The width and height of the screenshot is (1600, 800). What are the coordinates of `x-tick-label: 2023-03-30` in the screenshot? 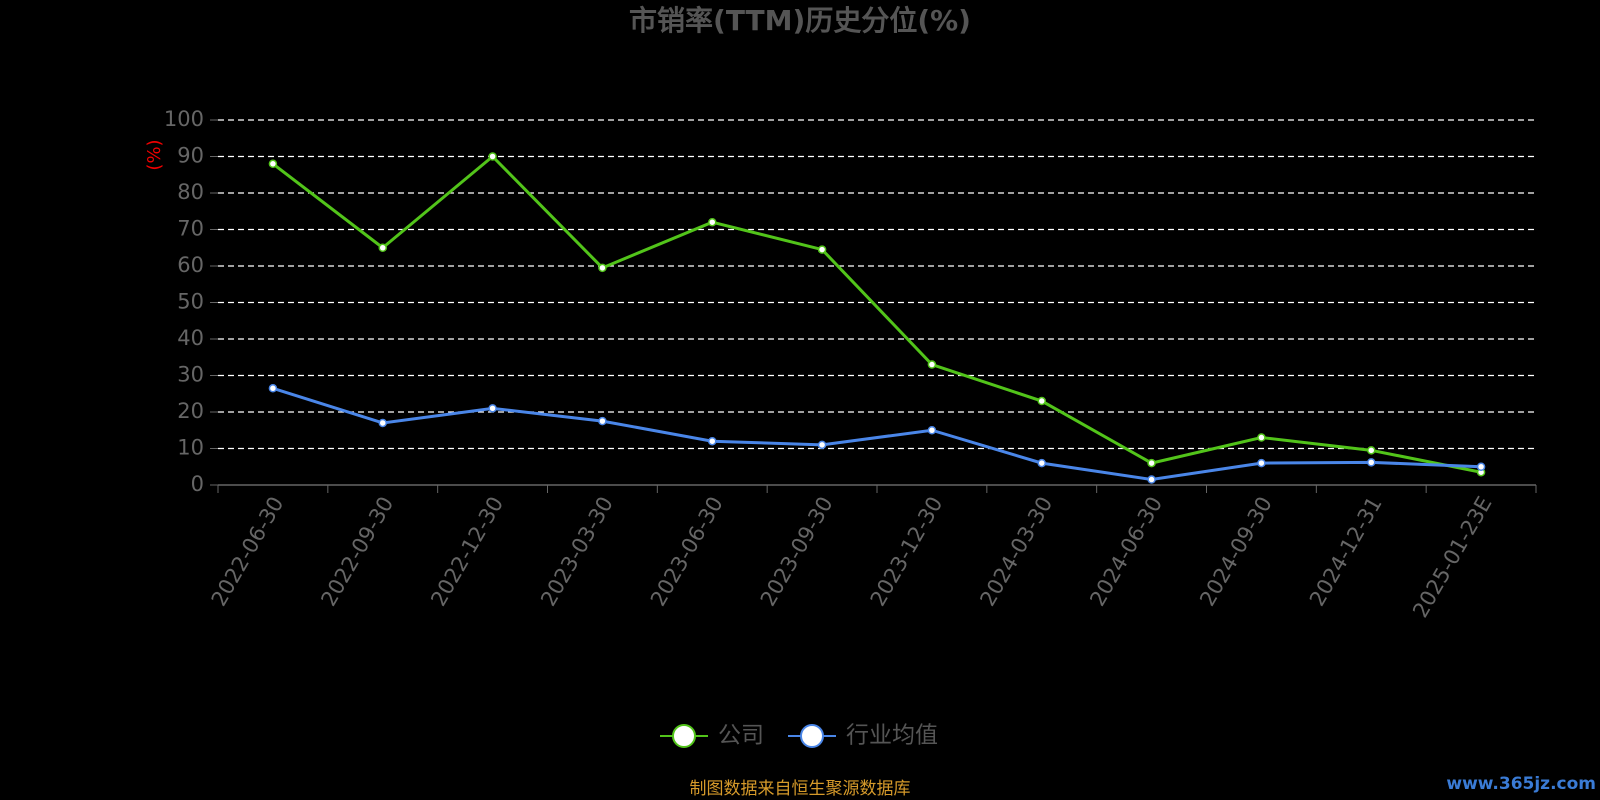 It's located at (577, 552).